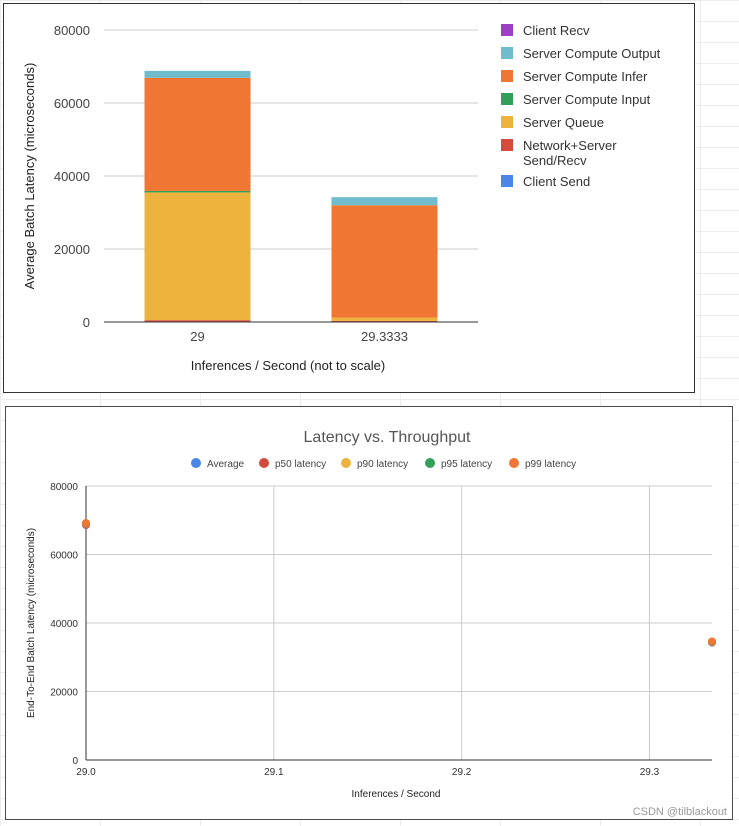 The height and width of the screenshot is (826, 739). What do you see at coordinates (466, 464) in the screenshot?
I see `legend-label: p95 latency` at bounding box center [466, 464].